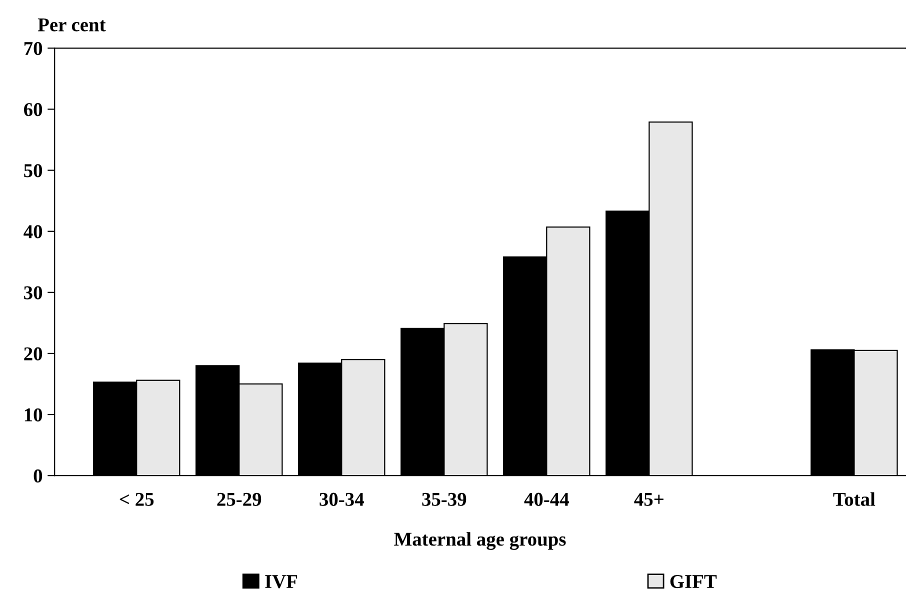 The image size is (910, 602). I want to click on x-tick-label: 45+, so click(649, 499).